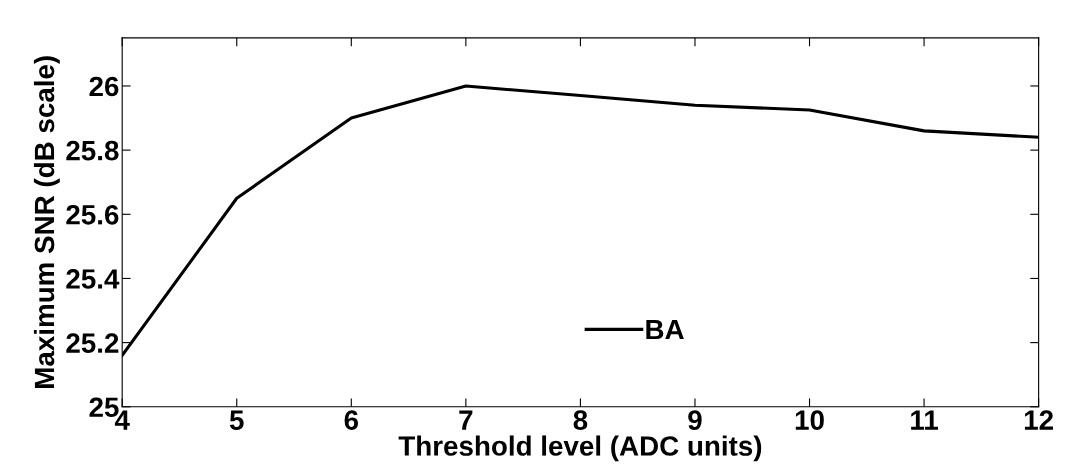 Image resolution: width=1091 pixels, height=473 pixels. I want to click on x-tick-label: 7, so click(466, 420).